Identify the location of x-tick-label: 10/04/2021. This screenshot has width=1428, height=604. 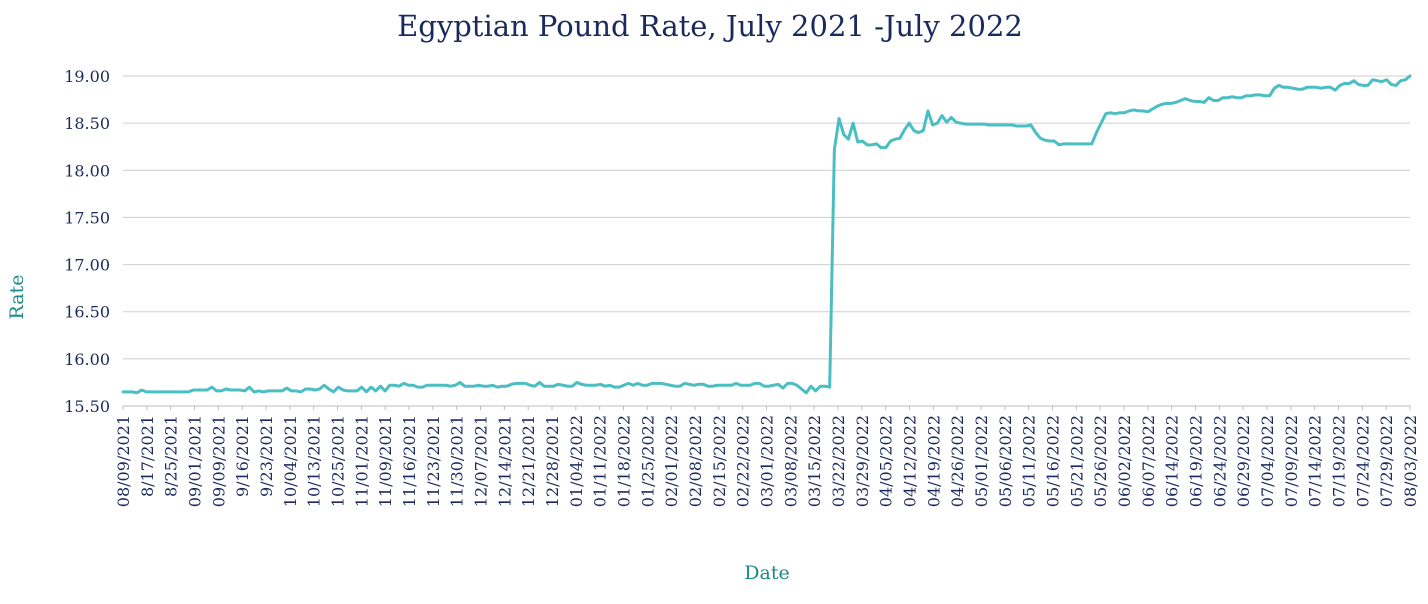
(290, 461).